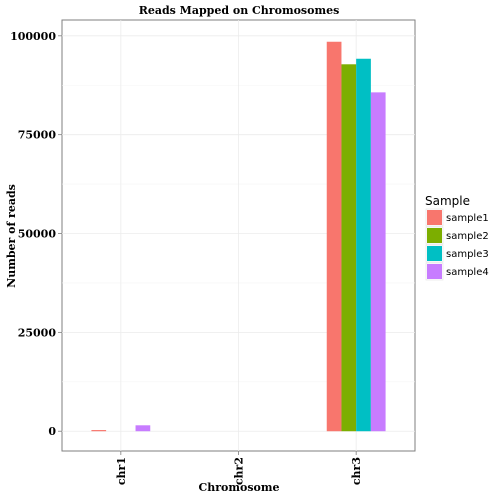 This screenshot has width=500, height=500. What do you see at coordinates (99, 431) in the screenshot?
I see `bar-sample1-chr1` at bounding box center [99, 431].